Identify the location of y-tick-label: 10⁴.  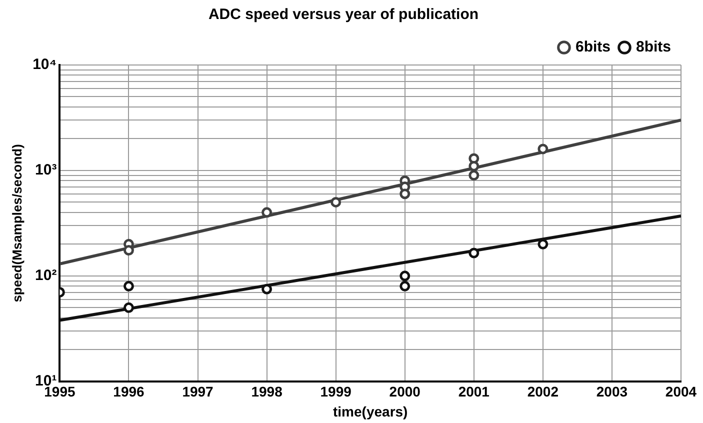
(44, 65).